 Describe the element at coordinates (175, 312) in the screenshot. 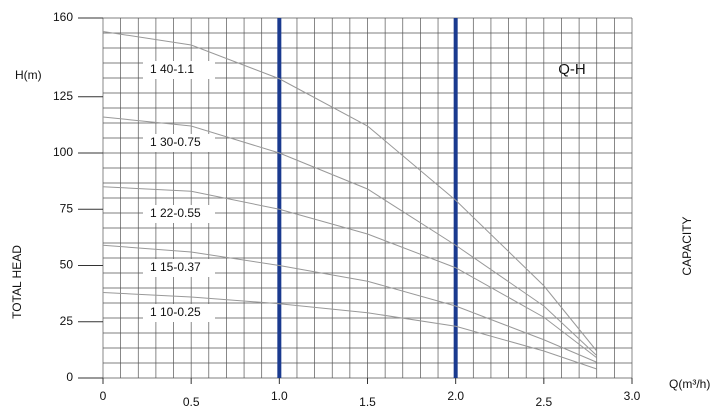

I see `series-label: 1 10-0.25` at that location.